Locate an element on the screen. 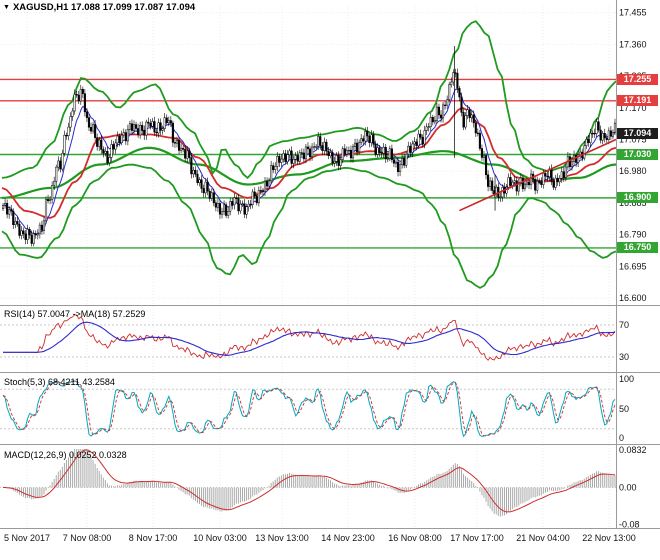 This screenshot has width=660, height=560. price-level-label-17.030: 17.030 is located at coordinates (637, 154).